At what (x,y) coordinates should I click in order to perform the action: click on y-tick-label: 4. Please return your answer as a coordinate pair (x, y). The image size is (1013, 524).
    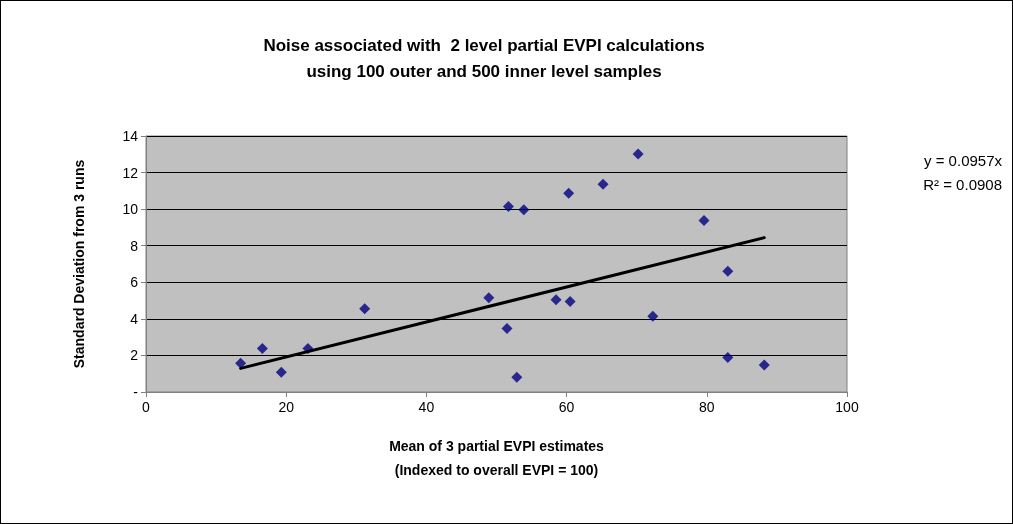
    Looking at the image, I should click on (134, 318).